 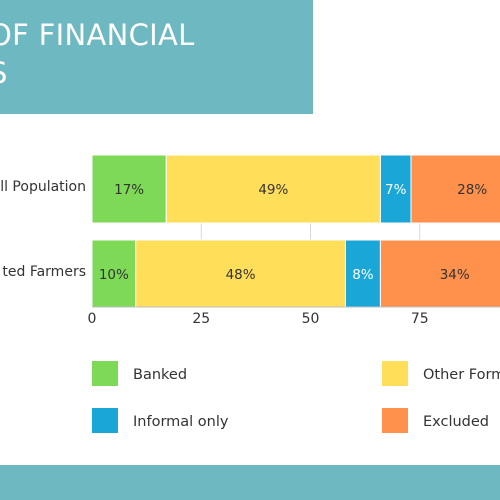 I want to click on data-label-banked-ll-population: 17%, so click(x=129, y=190).